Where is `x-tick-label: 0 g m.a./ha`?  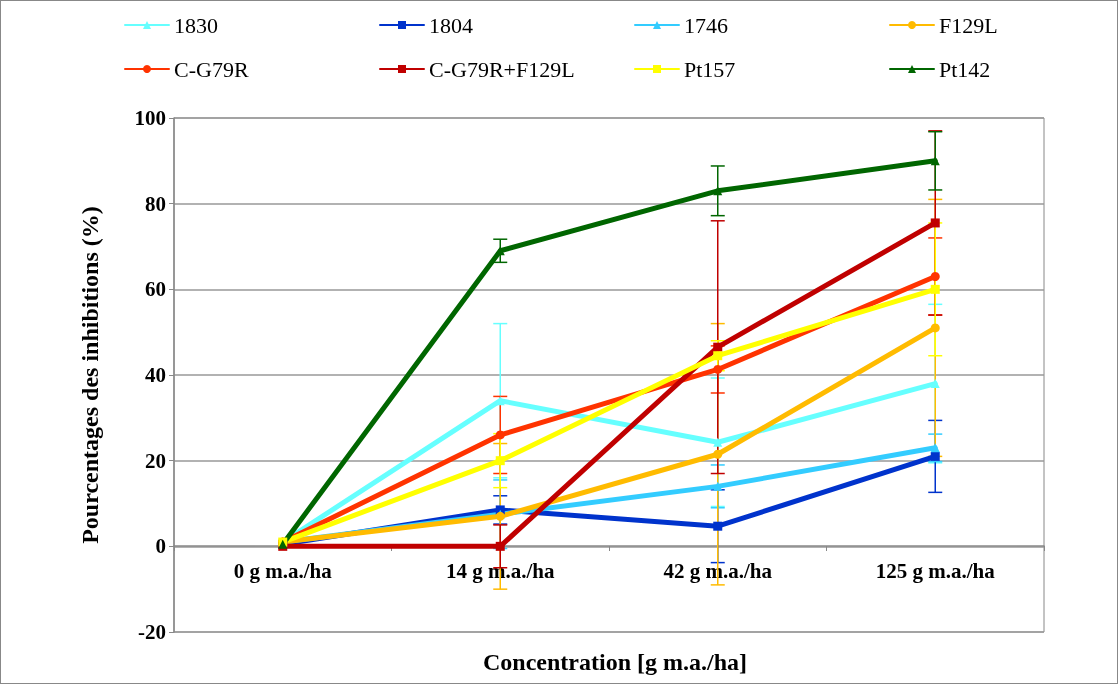 x-tick-label: 0 g m.a./ha is located at coordinates (283, 570).